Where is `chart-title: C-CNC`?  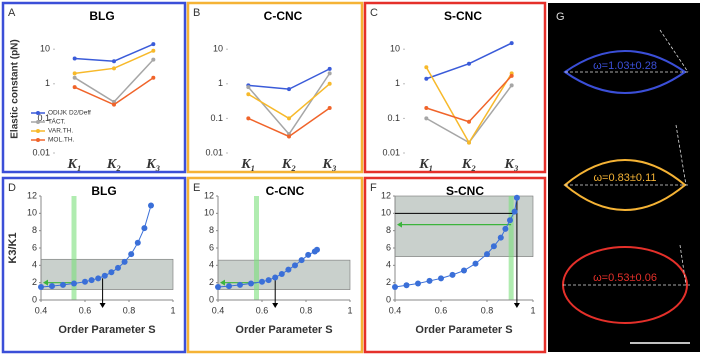
chart-title: C-CNC is located at coordinates (285, 191).